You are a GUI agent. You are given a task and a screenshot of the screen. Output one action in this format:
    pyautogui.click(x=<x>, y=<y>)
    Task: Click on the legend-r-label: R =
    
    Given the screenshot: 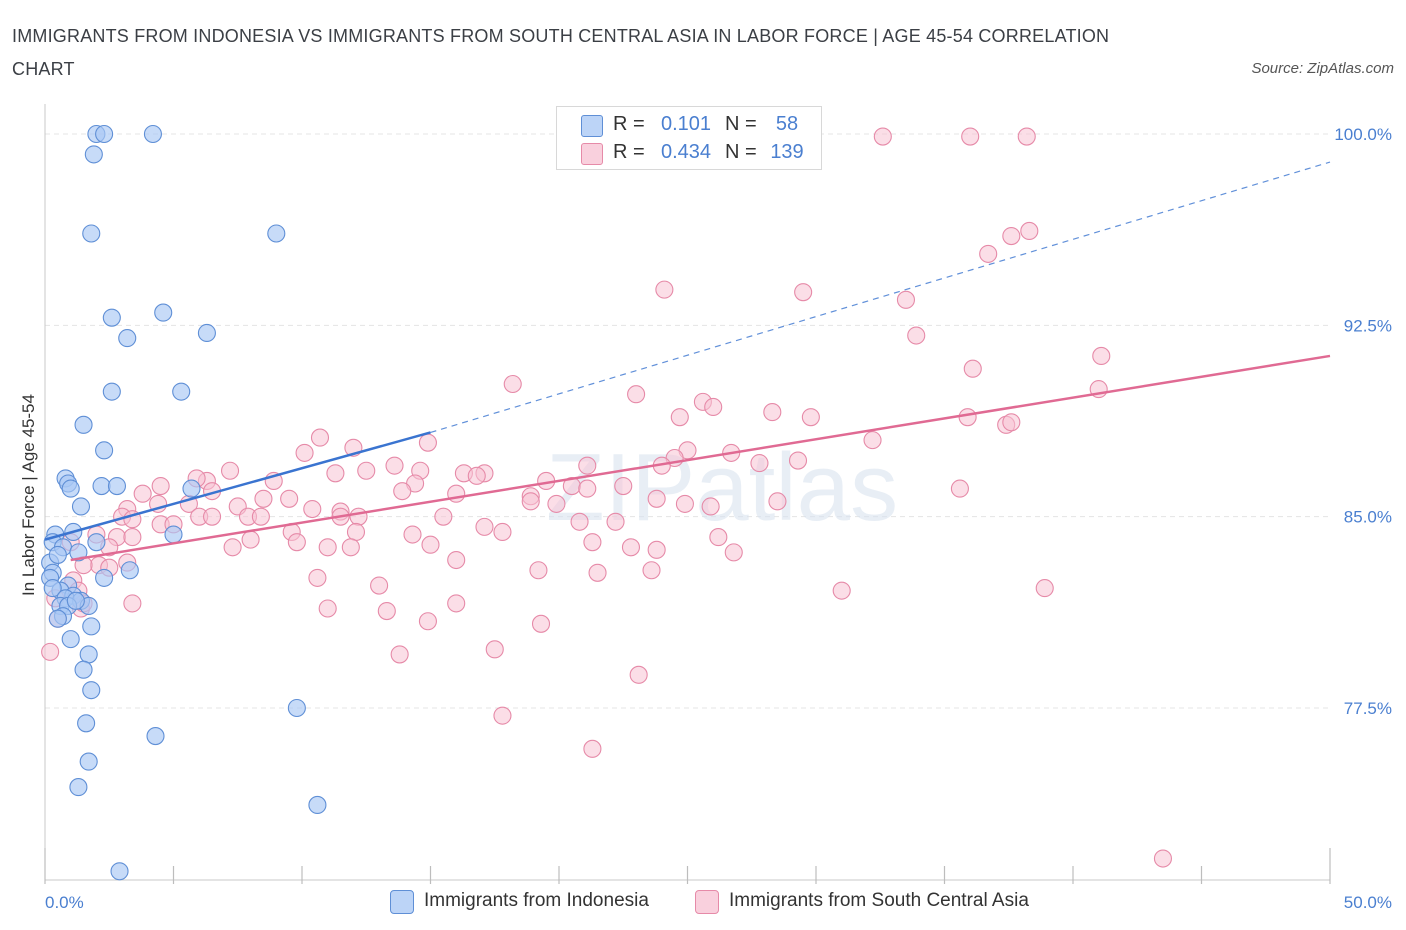 What is the action you would take?
    pyautogui.click(x=629, y=152)
    